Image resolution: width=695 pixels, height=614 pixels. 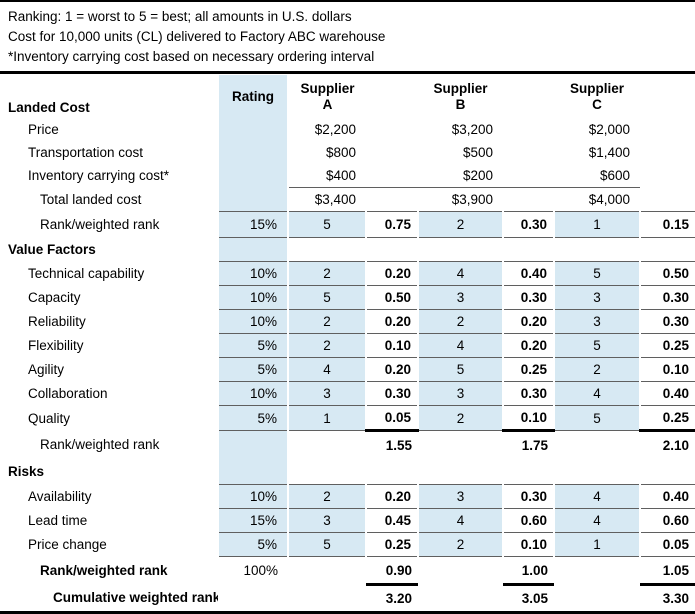 What do you see at coordinates (327, 544) in the screenshot?
I see `risk-rank-a: 5` at bounding box center [327, 544].